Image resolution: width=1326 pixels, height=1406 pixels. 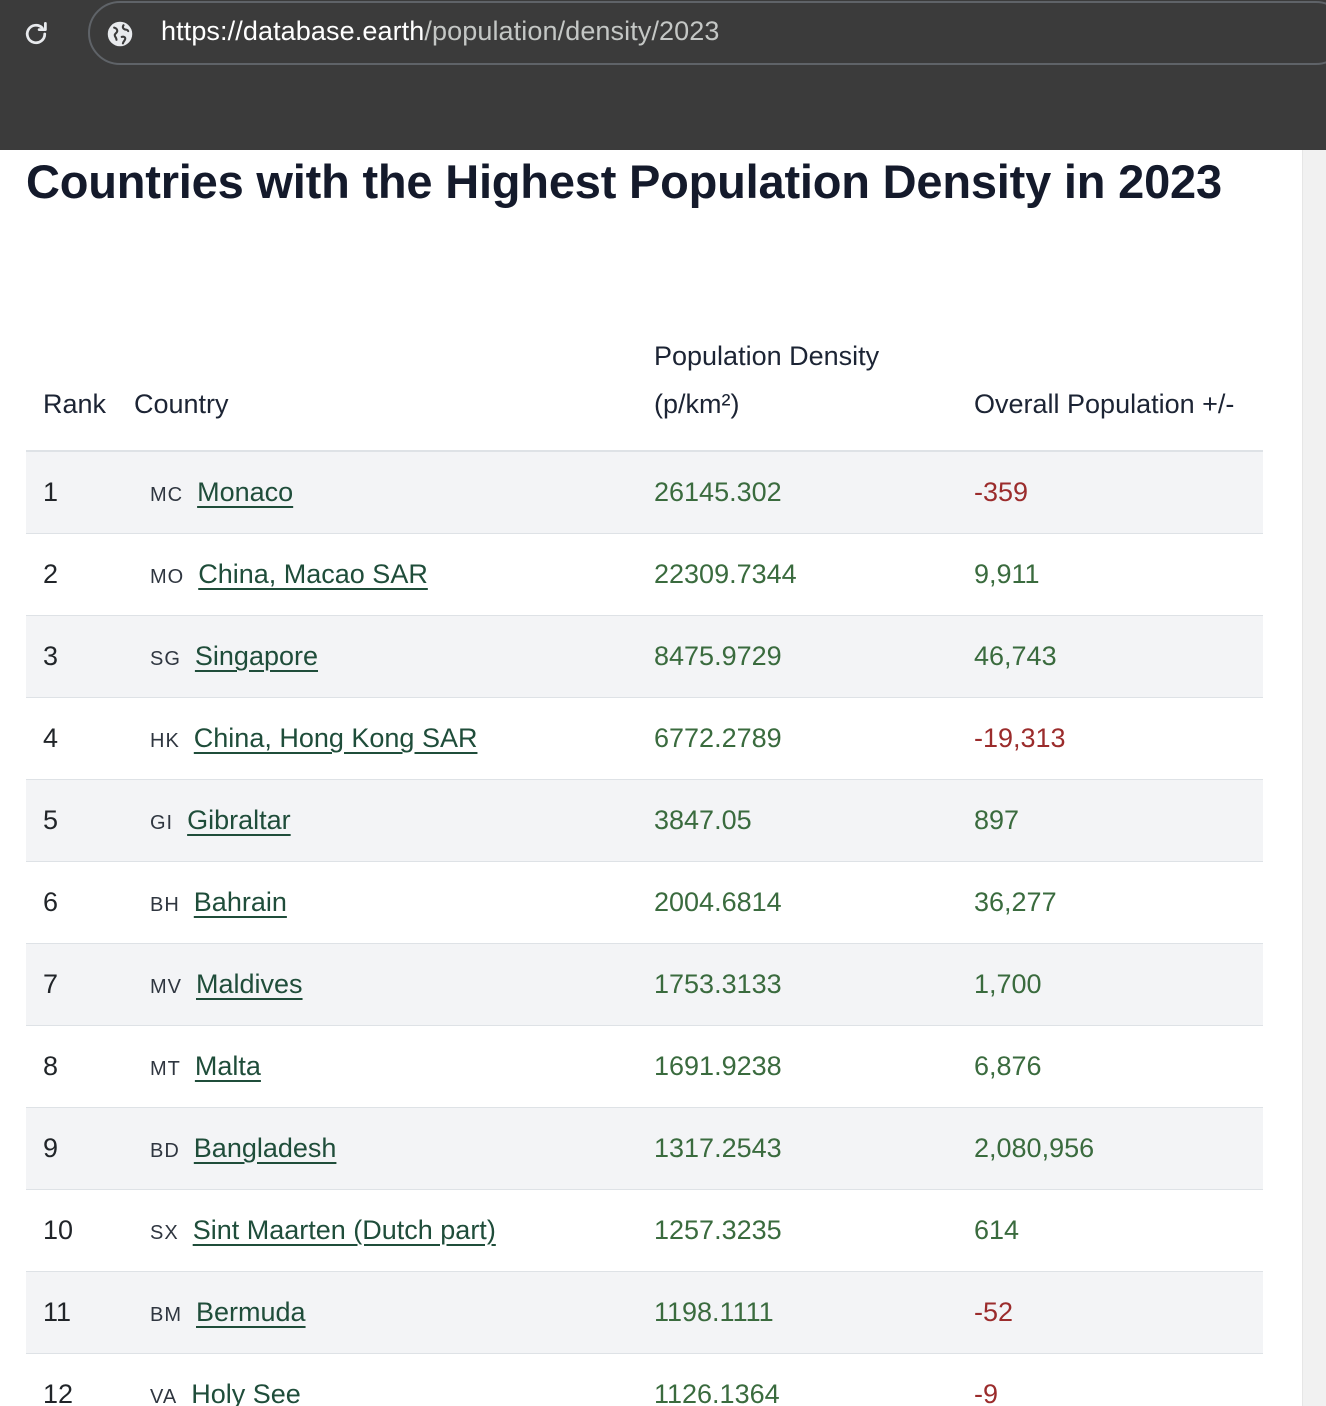 I want to click on table-row: 7 MV Maldives 1753.3133 1,700, so click(x=644, y=984).